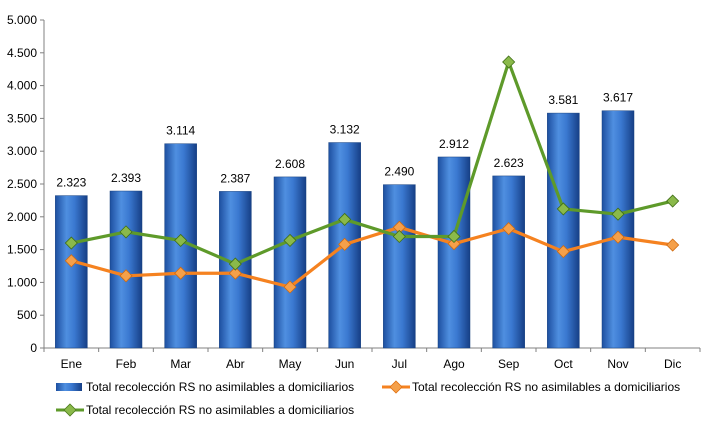  What do you see at coordinates (180, 364) in the screenshot?
I see `x-tick-label: Mar` at bounding box center [180, 364].